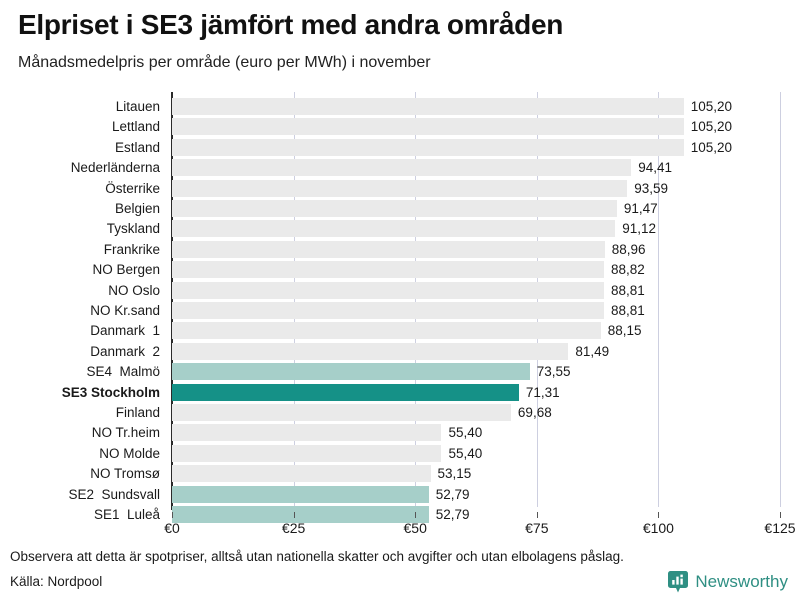  I want to click on y-axis-line, so click(172, 301).